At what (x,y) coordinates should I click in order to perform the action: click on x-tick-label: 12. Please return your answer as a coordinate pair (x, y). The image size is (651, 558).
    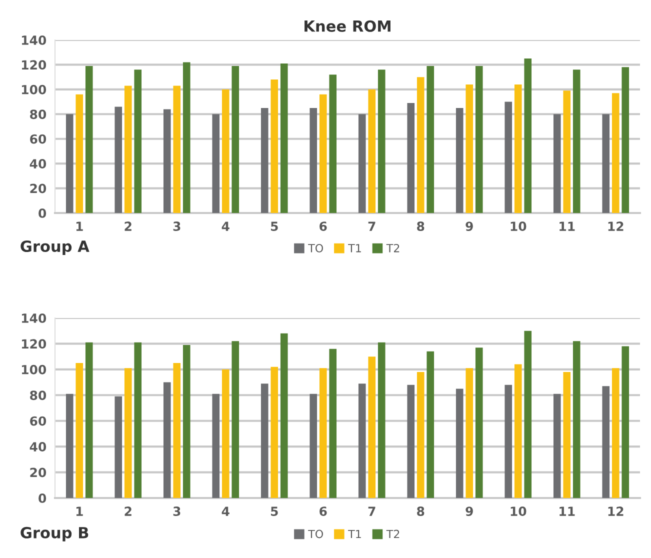
    Looking at the image, I should click on (616, 226).